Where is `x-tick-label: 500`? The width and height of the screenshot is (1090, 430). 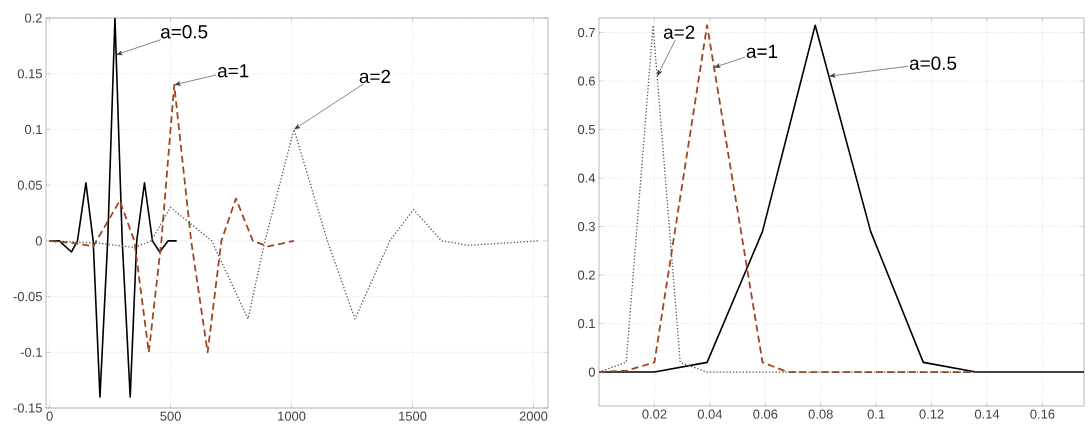 x-tick-label: 500 is located at coordinates (170, 416).